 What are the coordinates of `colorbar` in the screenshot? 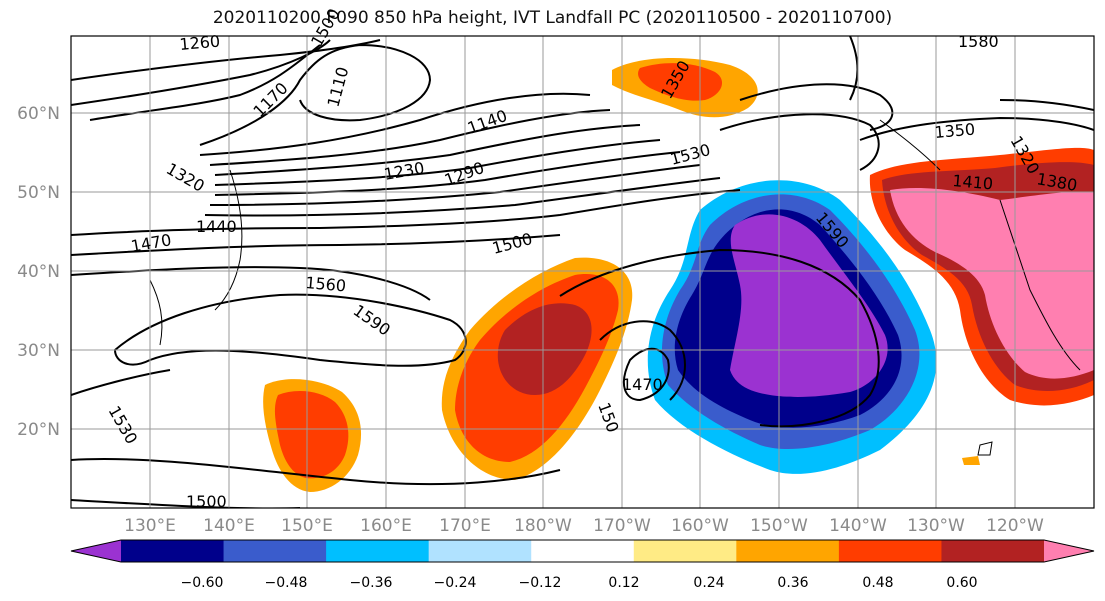 It's located at (582, 551).